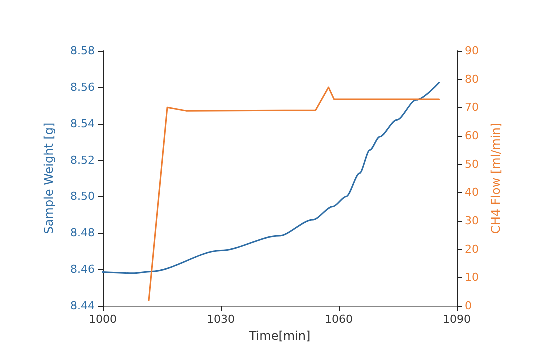  What do you see at coordinates (82, 306) in the screenshot?
I see `y-tick-label: 8.44` at bounding box center [82, 306].